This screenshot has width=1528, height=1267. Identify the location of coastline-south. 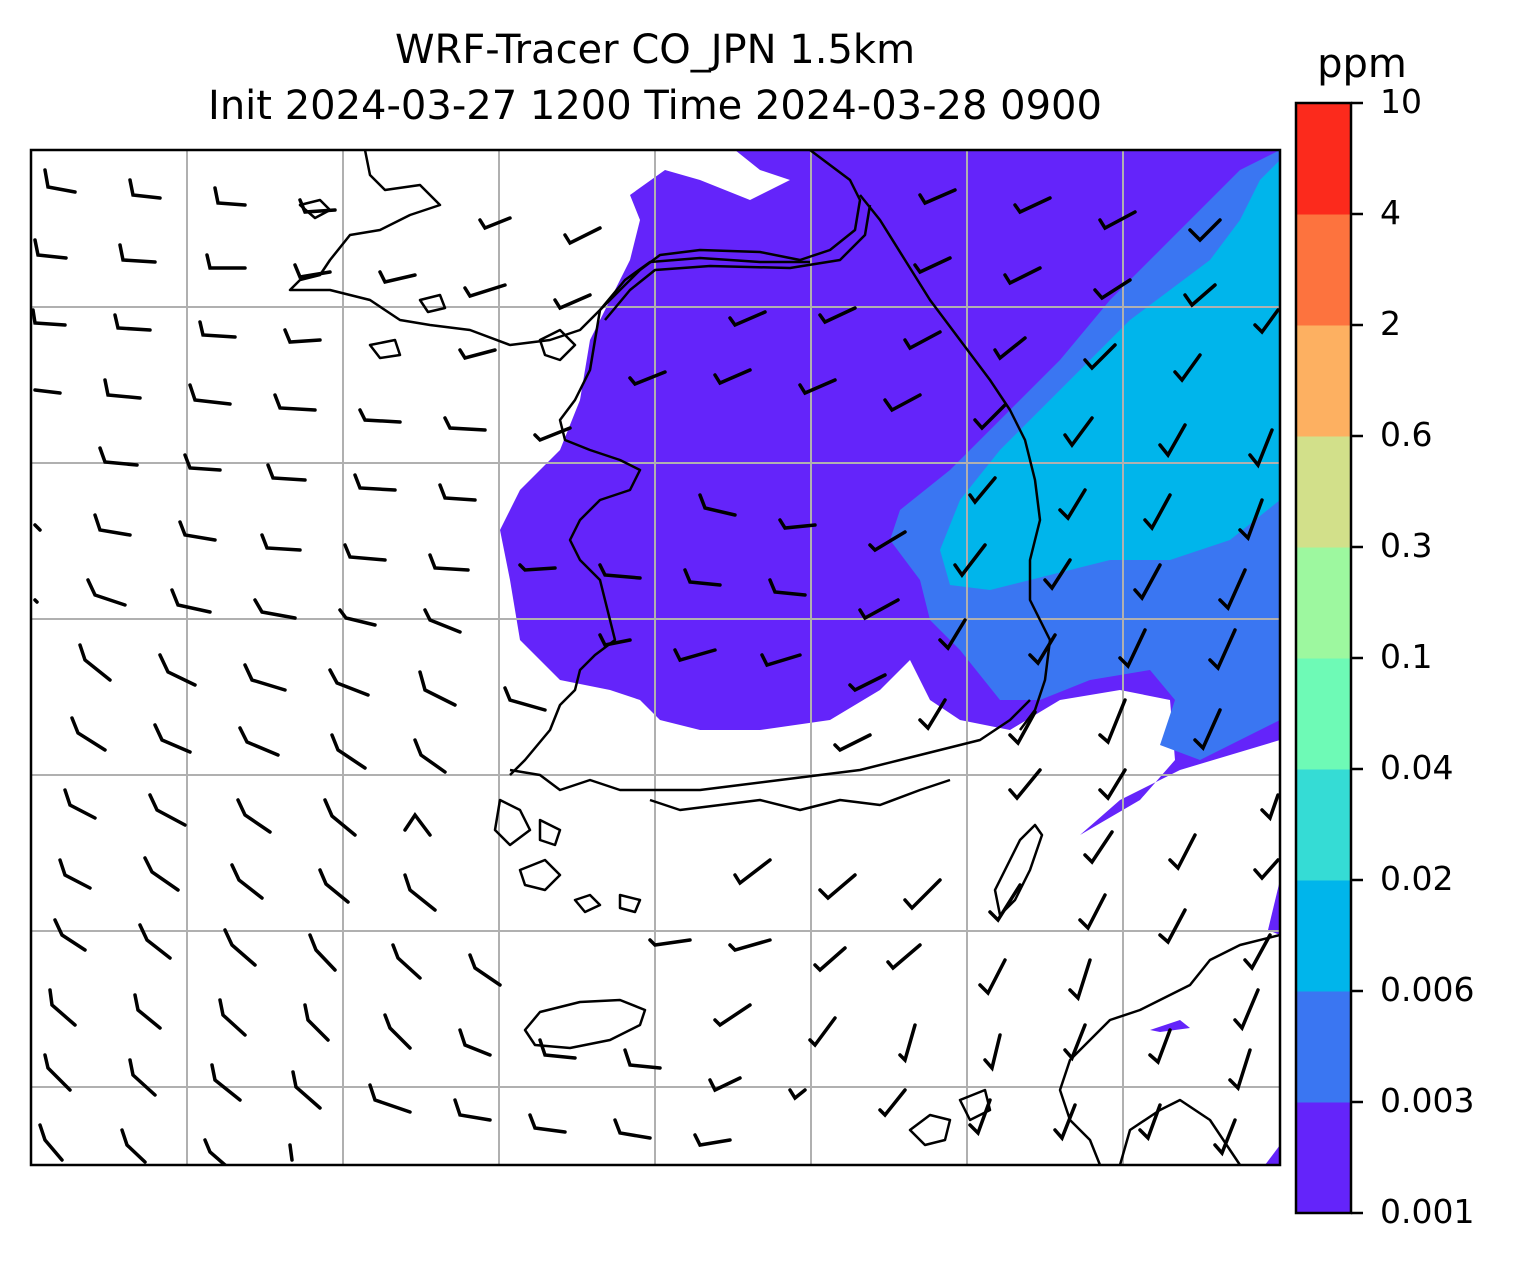
(770, 745).